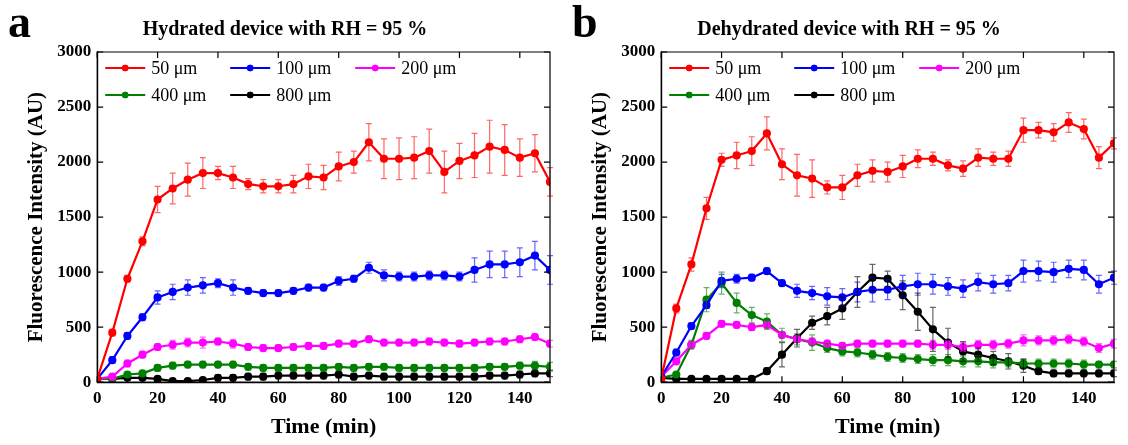  Describe the element at coordinates (585, 23) in the screenshot. I see `text: b` at that location.